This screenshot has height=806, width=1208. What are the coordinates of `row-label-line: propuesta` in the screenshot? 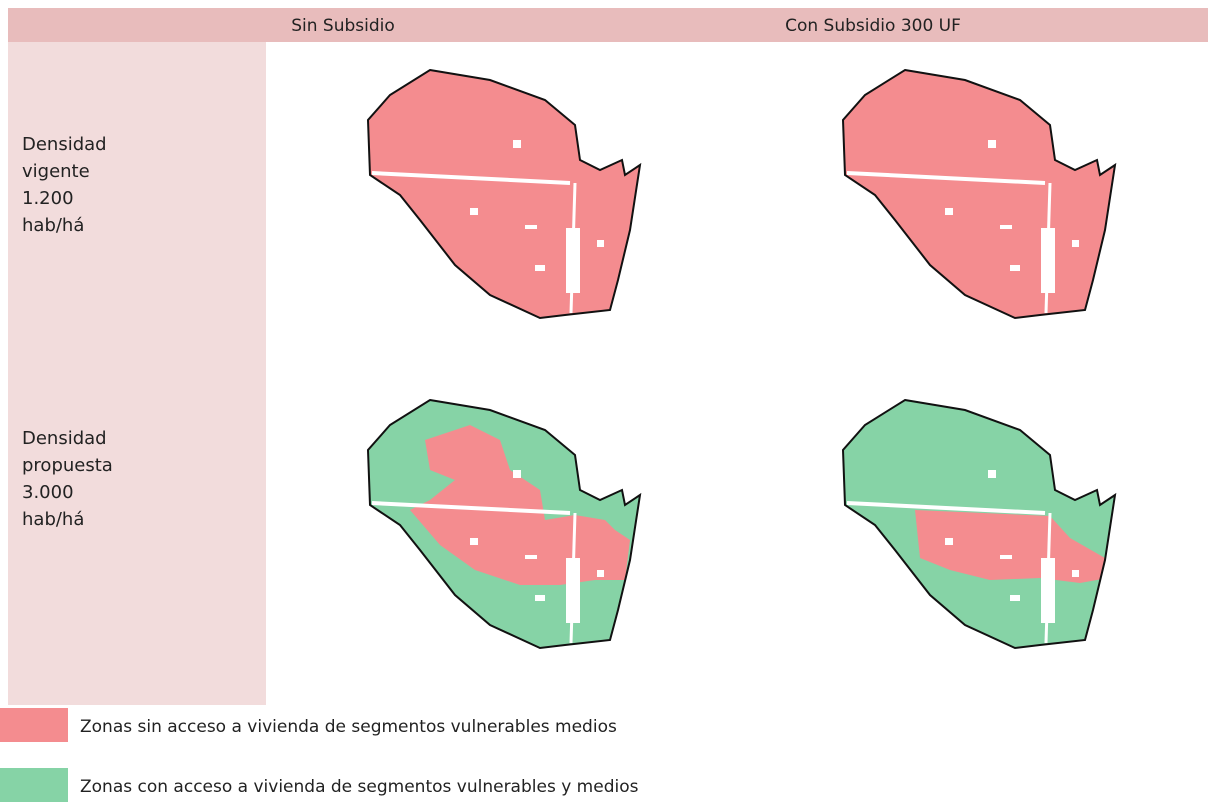 It's located at (67, 465).